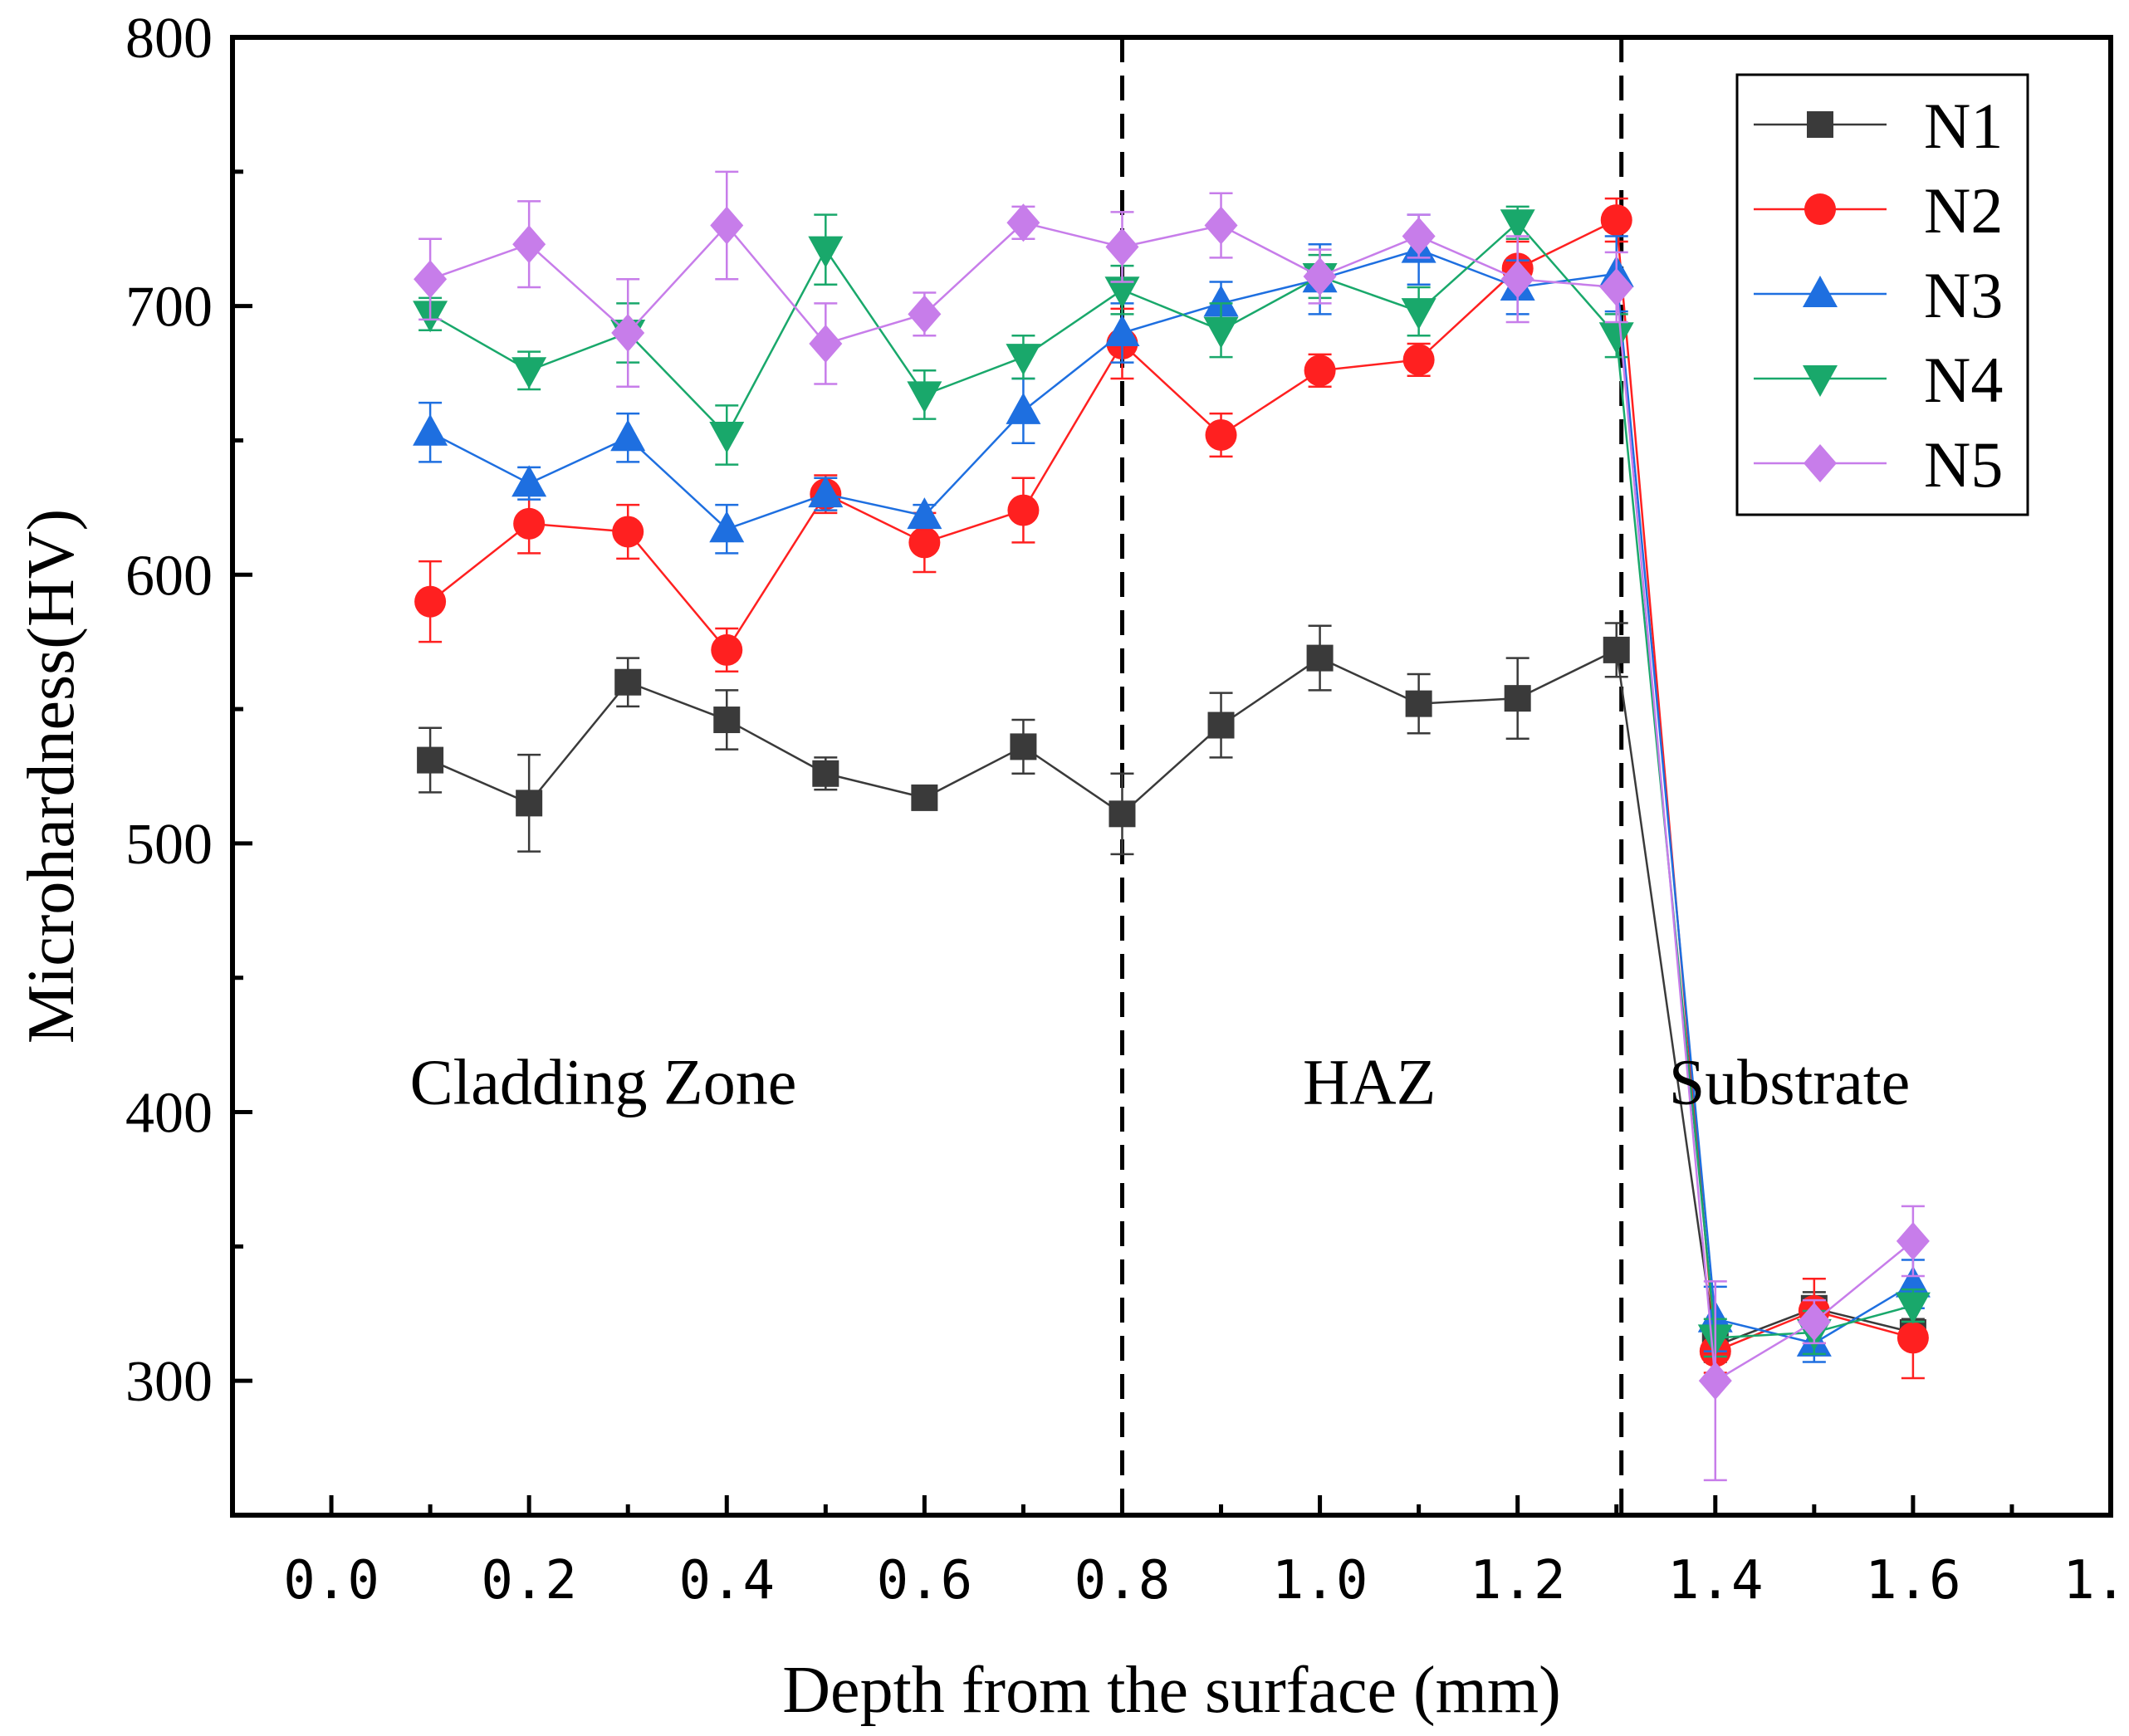 Image resolution: width=2129 pixels, height=1736 pixels. Describe the element at coordinates (1878, 295) in the screenshot. I see `legend-item-n3: N3` at that location.